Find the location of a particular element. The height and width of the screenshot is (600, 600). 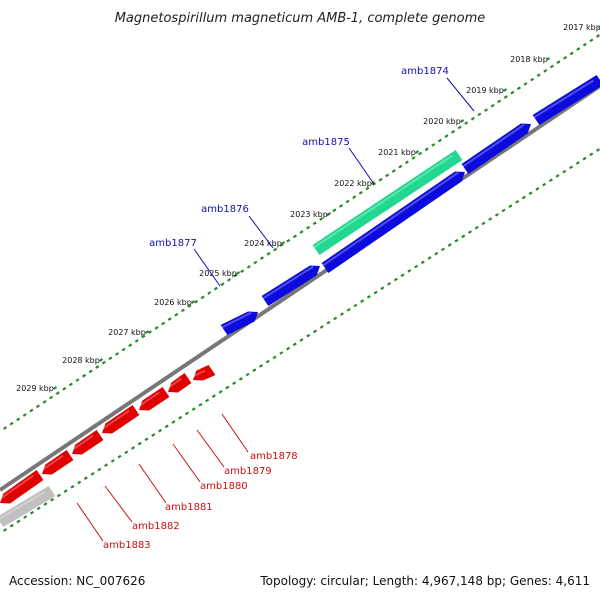

gene-feature-grey is located at coordinates (28, 506).